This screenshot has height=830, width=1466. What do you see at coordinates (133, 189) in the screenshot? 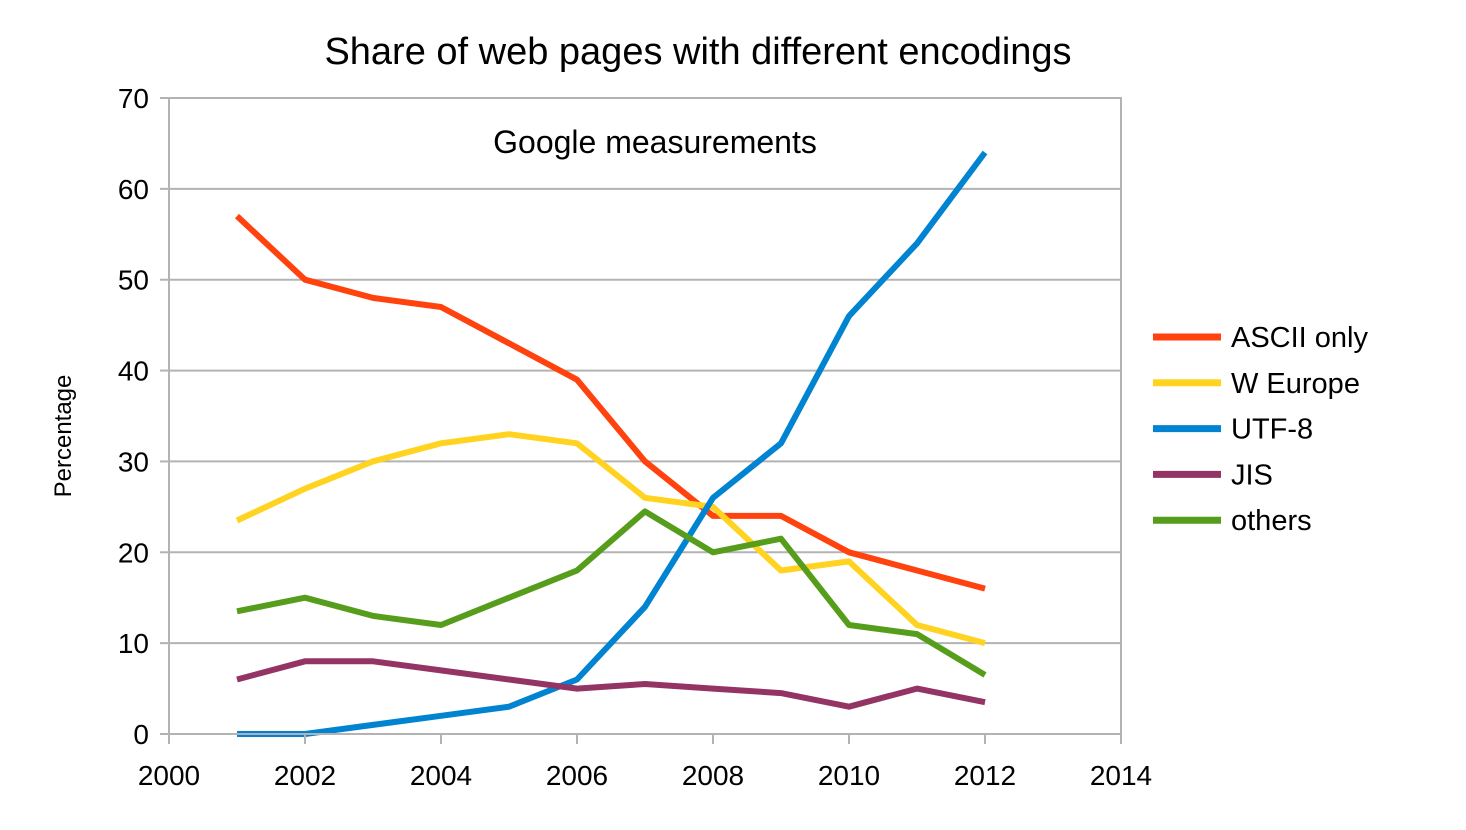
I see `y-tick-label: 60` at bounding box center [133, 189].